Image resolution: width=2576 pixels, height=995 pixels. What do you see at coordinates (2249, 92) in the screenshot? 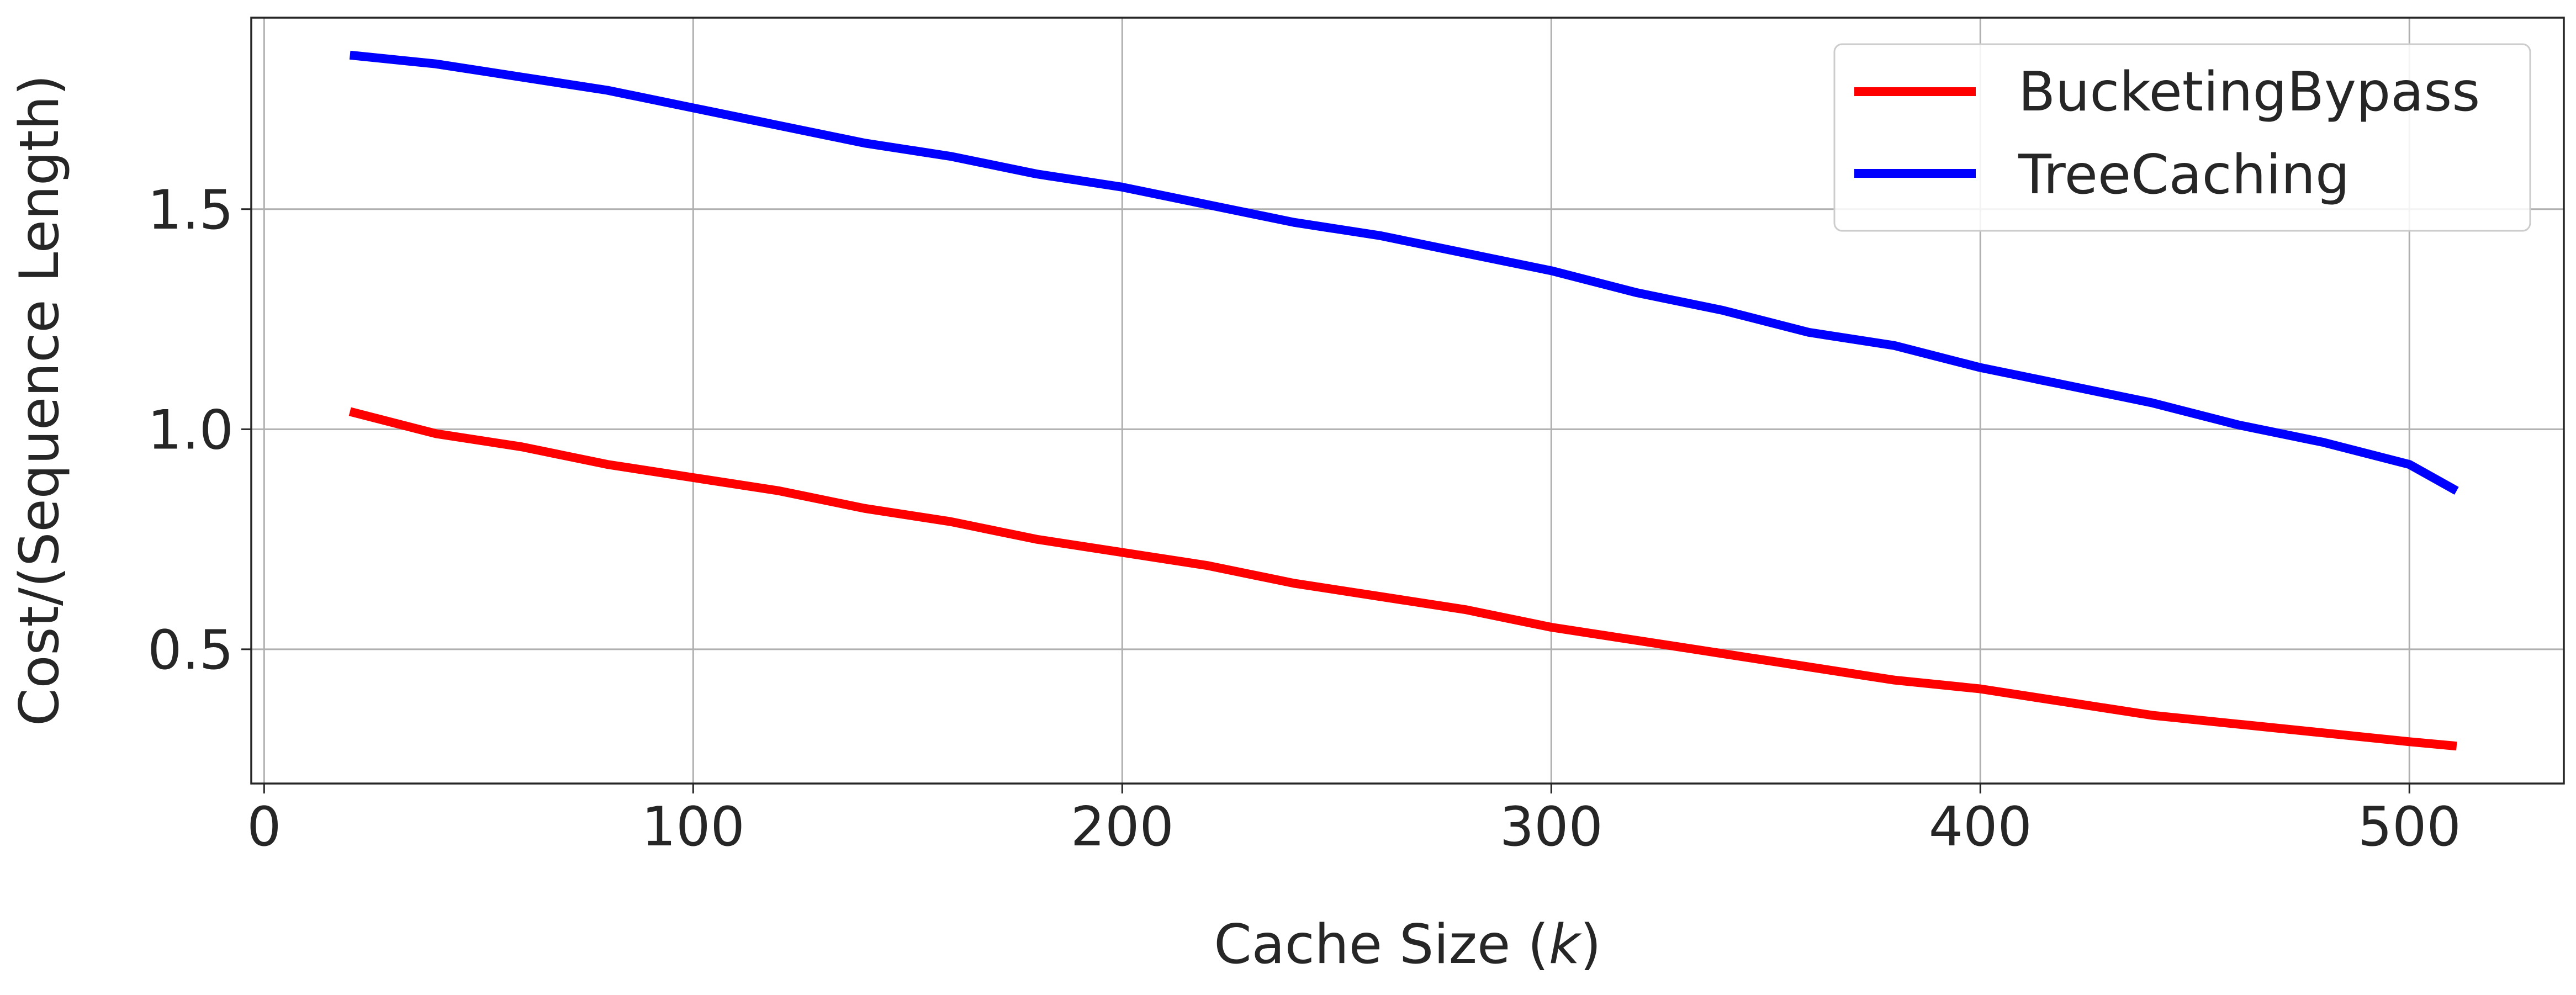
I see `legend-label-bucketingbypass: BucketingBypass` at bounding box center [2249, 92].